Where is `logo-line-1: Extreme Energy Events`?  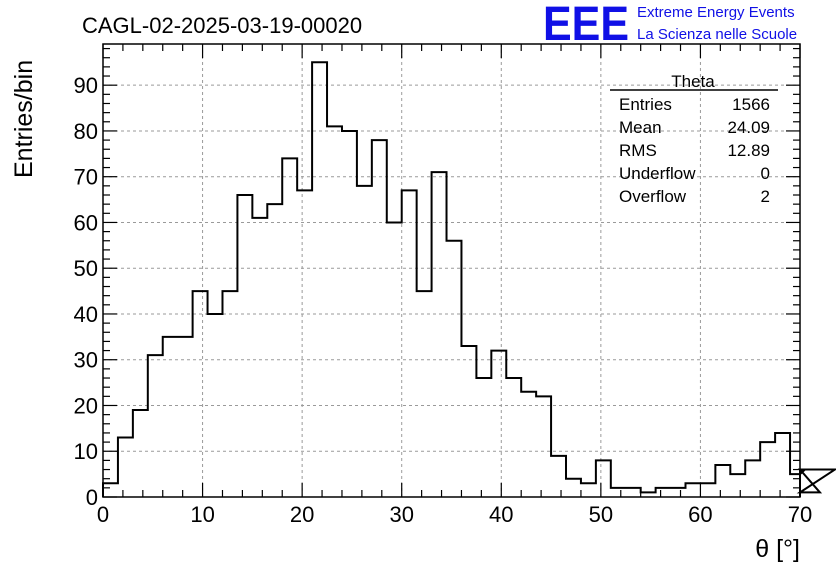
logo-line-1: Extreme Energy Events is located at coordinates (716, 12).